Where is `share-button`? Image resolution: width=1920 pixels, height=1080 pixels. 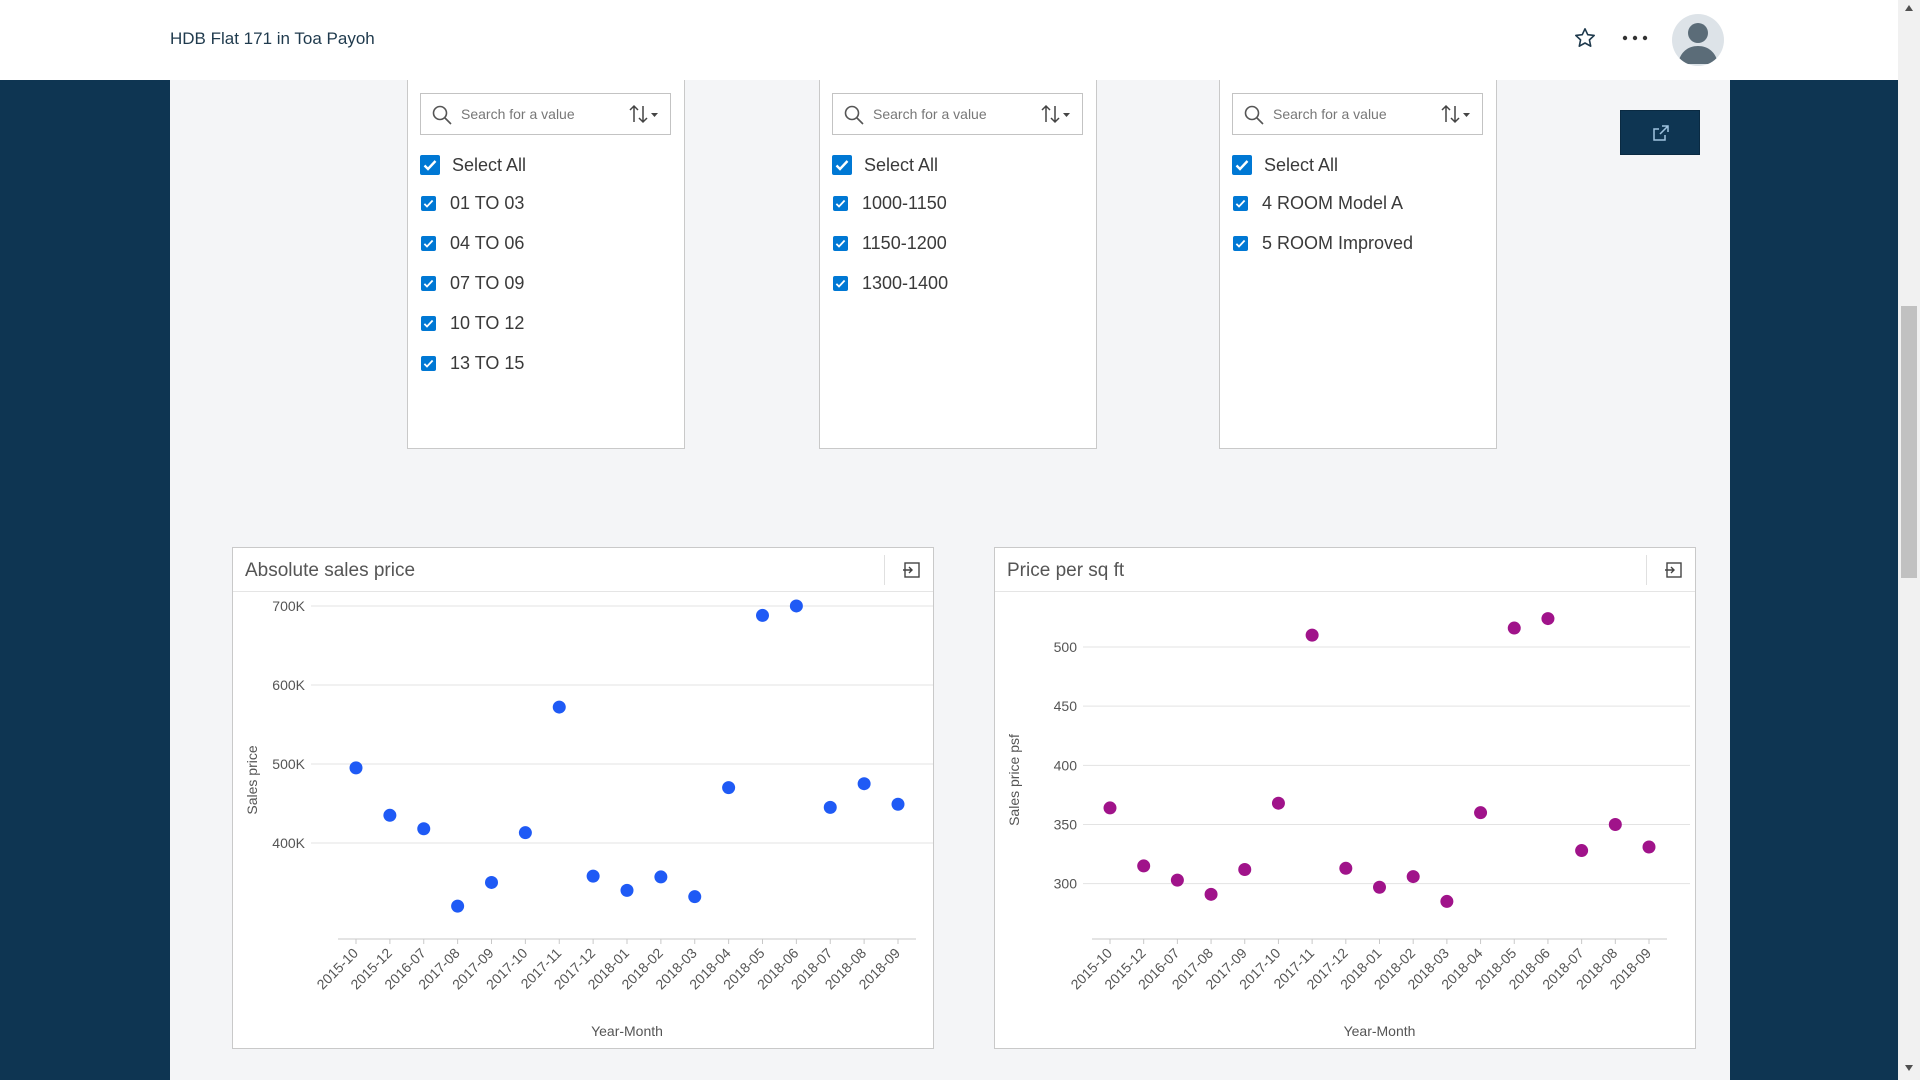 share-button is located at coordinates (1660, 132).